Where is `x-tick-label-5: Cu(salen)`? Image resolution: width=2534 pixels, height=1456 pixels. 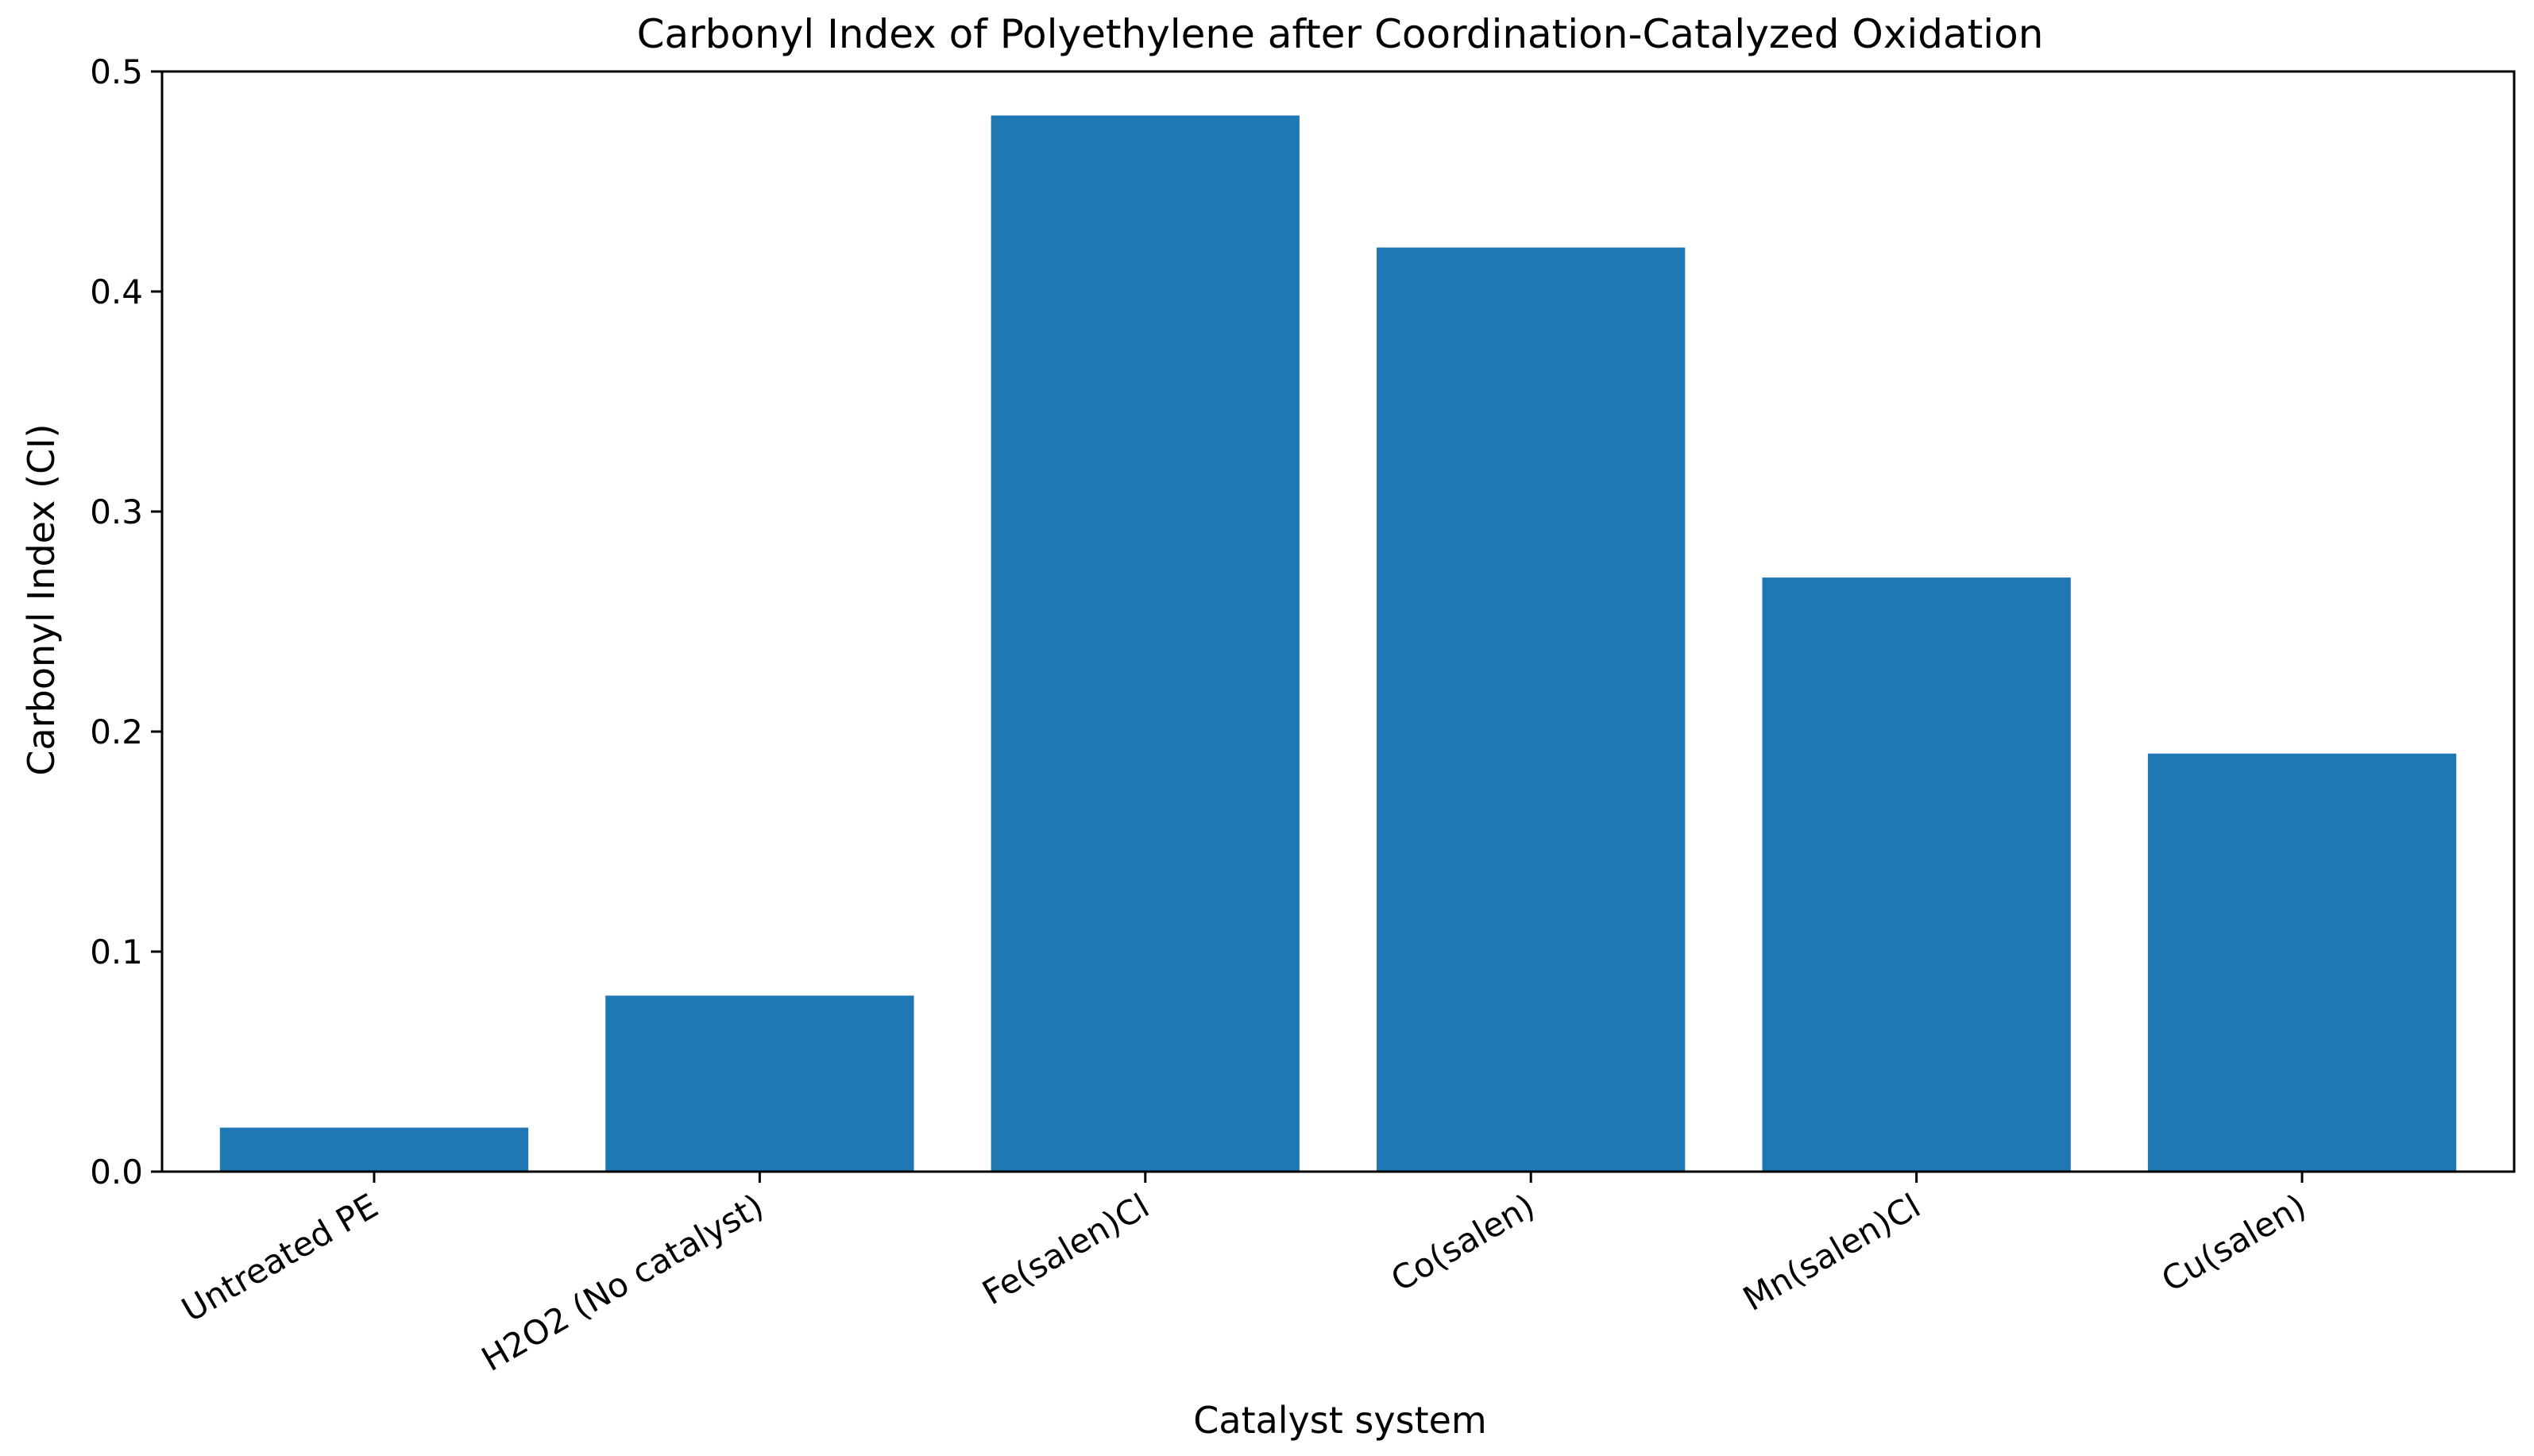
x-tick-label-5: Cu(salen) is located at coordinates (2233, 1243).